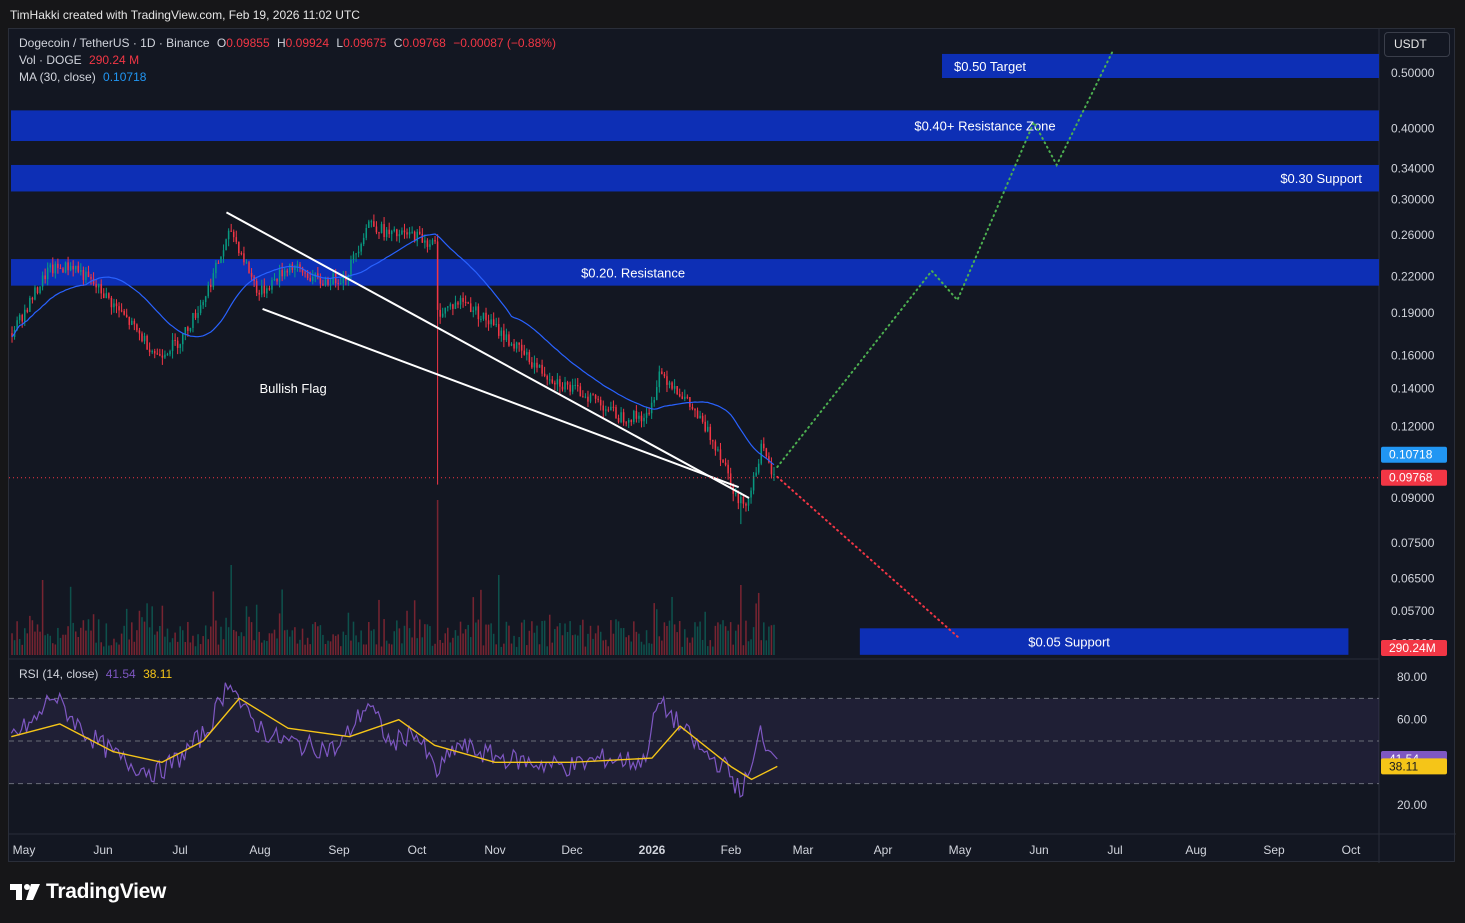 The image size is (1465, 923). What do you see at coordinates (1413, 169) in the screenshot?
I see `price-tick-label: 0.34000` at bounding box center [1413, 169].